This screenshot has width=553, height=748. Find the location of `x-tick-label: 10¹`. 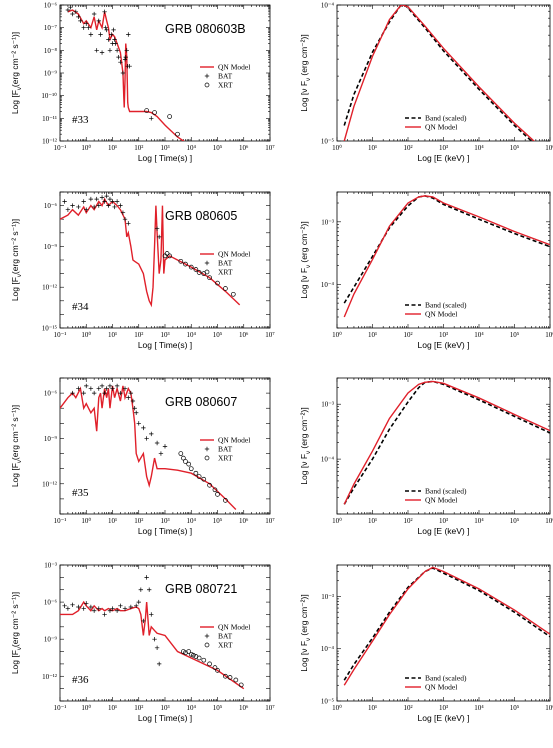

x-tick-label: 10¹ is located at coordinates (112, 335).